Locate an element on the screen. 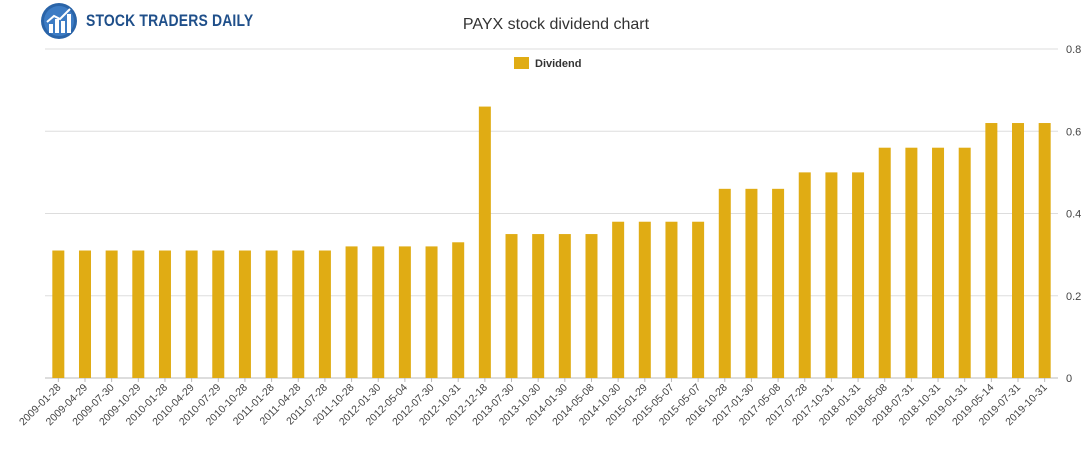 The image size is (1091, 450). y-tick-label: 0.8 is located at coordinates (1073, 50).